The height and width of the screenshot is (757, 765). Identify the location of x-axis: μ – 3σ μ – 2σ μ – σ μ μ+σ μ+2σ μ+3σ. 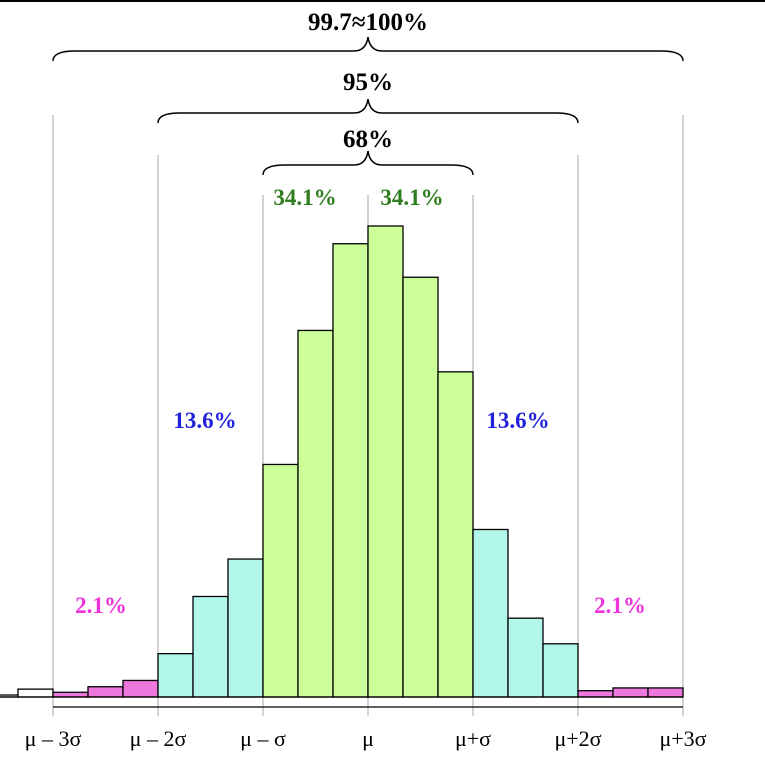
(353, 723).